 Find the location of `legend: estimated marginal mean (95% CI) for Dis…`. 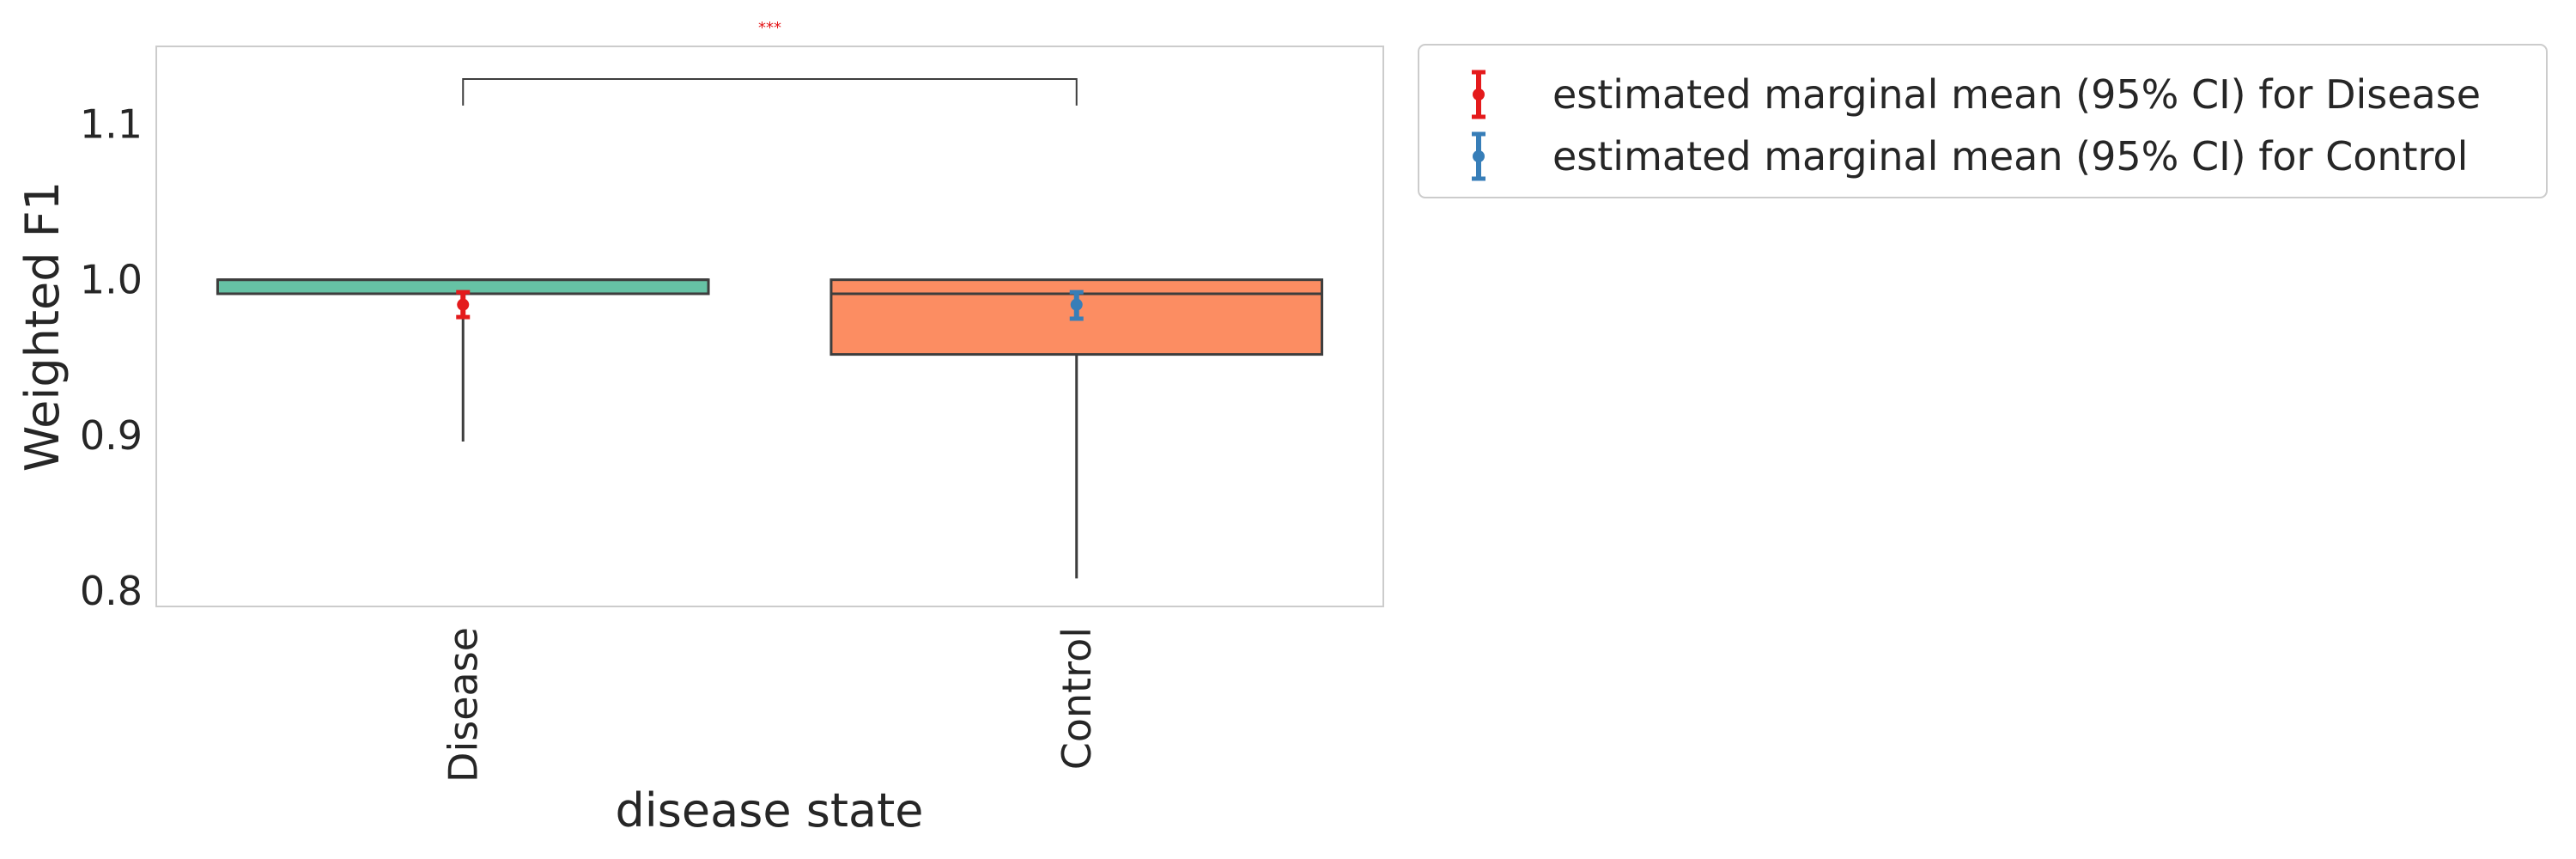

legend: estimated marginal mean (95% CI) for Dis… is located at coordinates (1983, 121).